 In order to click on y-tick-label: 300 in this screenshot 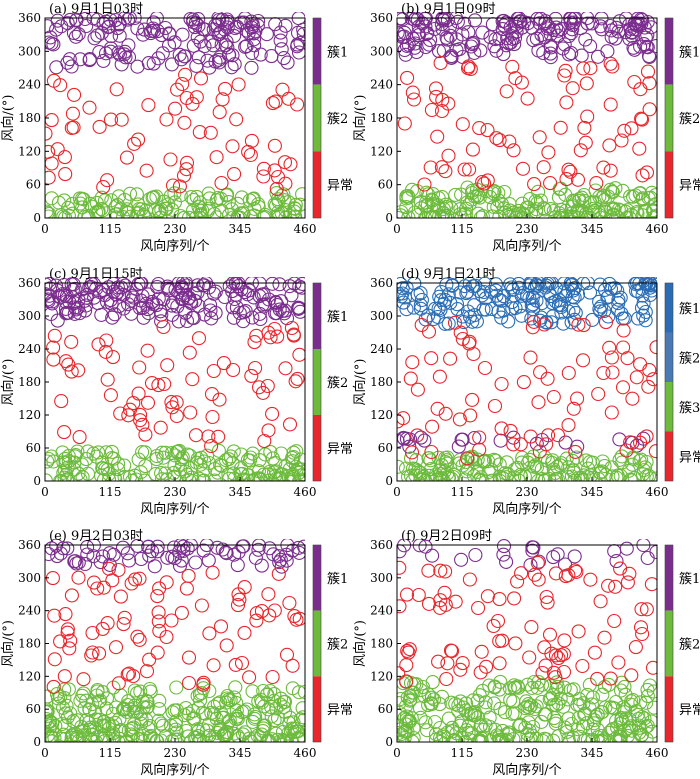, I will do `click(381, 316)`.